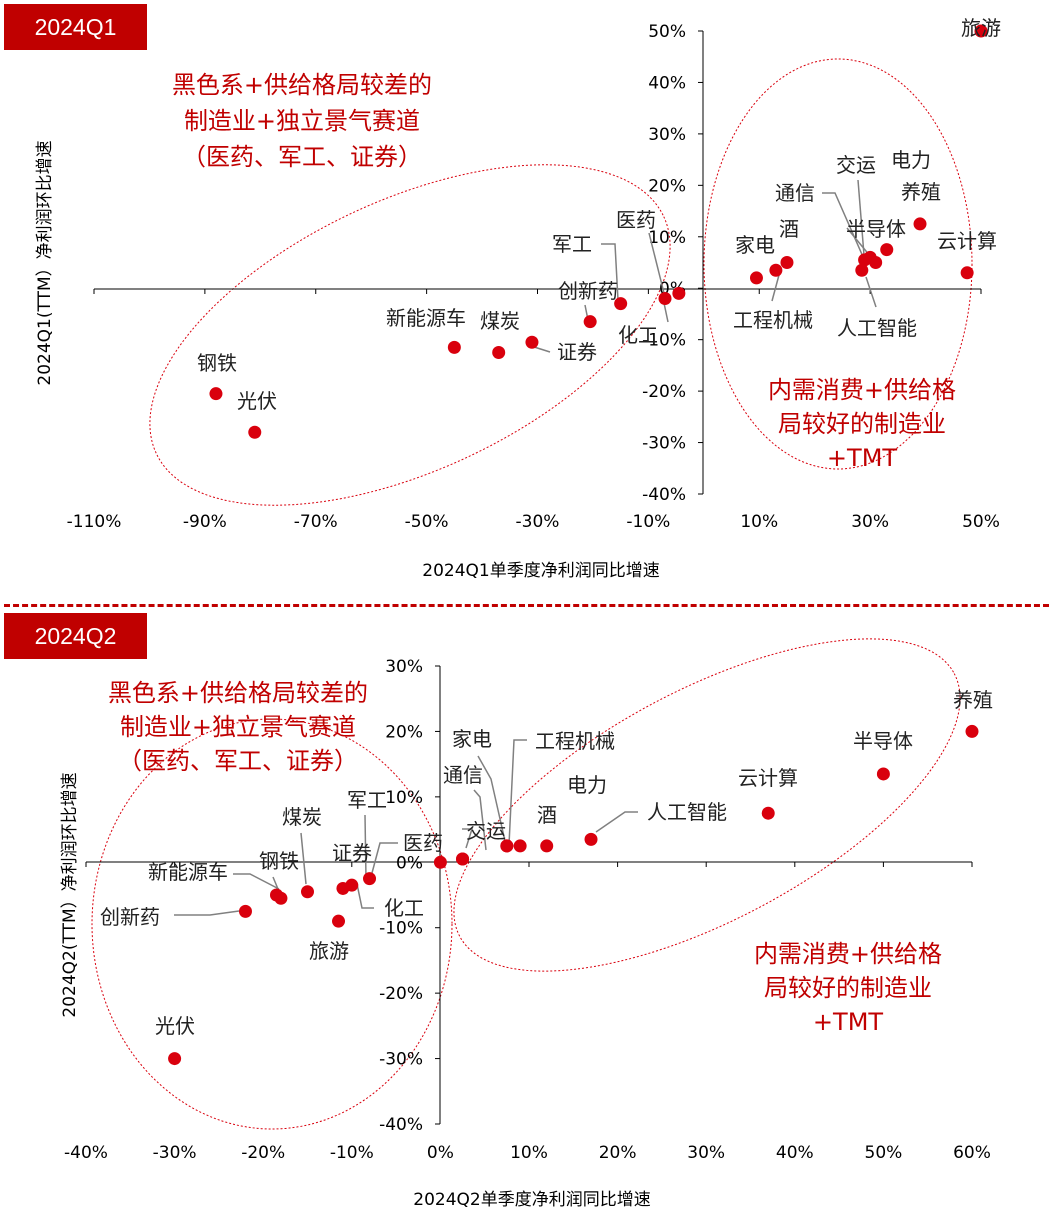  What do you see at coordinates (529, 1153) in the screenshot?
I see `chart2-x-tick-label: 10%` at bounding box center [529, 1153].